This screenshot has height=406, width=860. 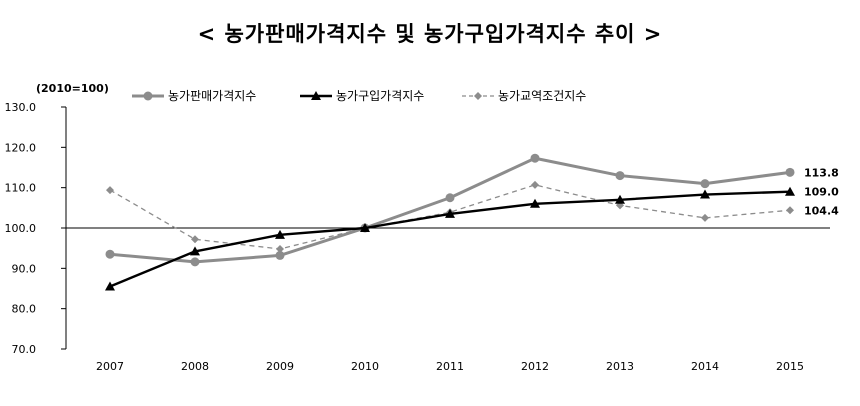 I want to click on end-value-label: 109.0, so click(x=821, y=192).